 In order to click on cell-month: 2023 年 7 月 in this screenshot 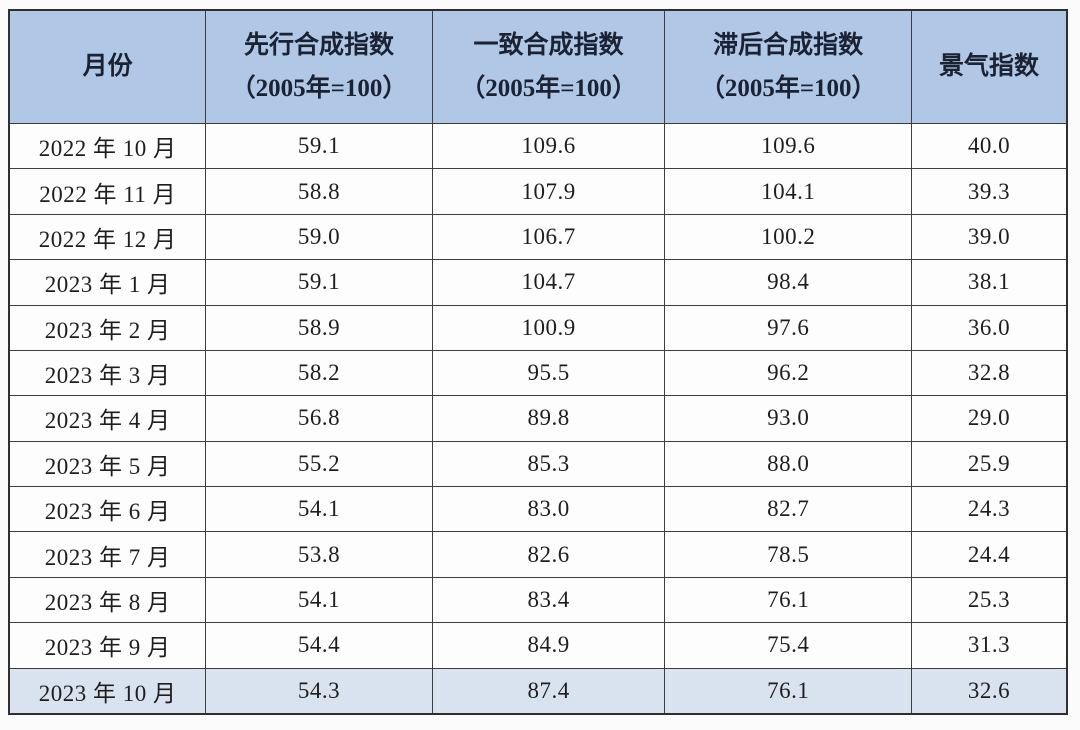, I will do `click(107, 554)`.